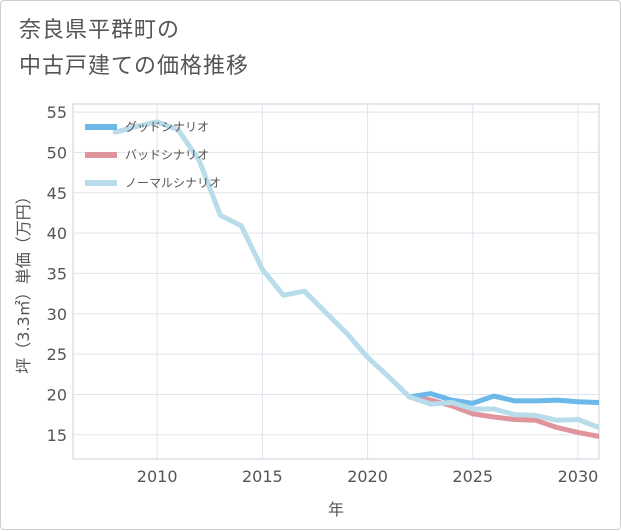  What do you see at coordinates (336, 509) in the screenshot?
I see `x-axis-label: 年` at bounding box center [336, 509].